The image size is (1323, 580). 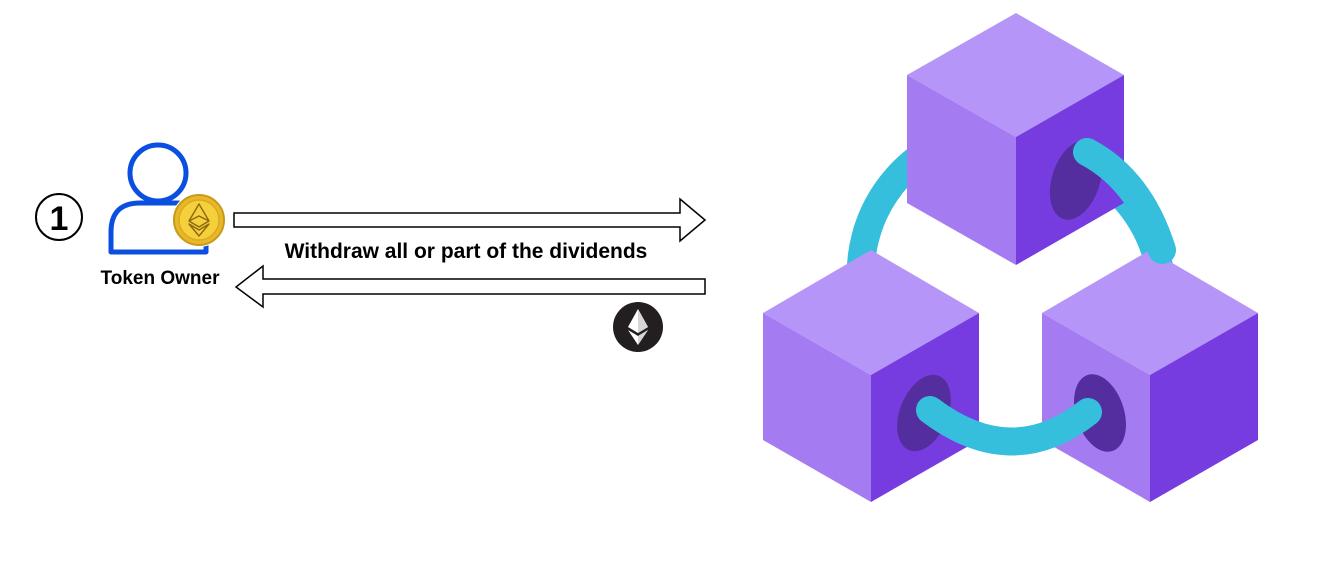 What do you see at coordinates (161, 278) in the screenshot?
I see `actor-label: Token Owner` at bounding box center [161, 278].